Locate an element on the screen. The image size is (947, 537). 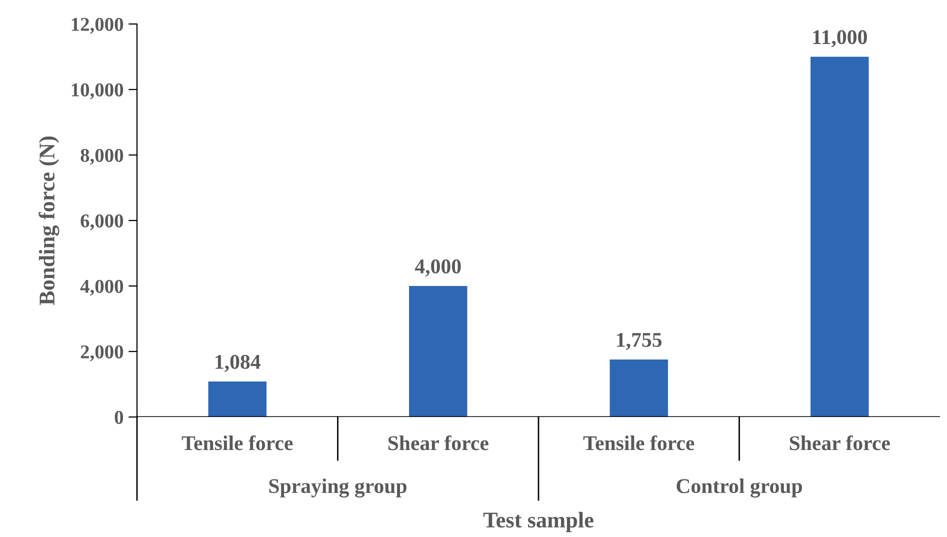
y-tick-label: 10,000 is located at coordinates (98, 91).